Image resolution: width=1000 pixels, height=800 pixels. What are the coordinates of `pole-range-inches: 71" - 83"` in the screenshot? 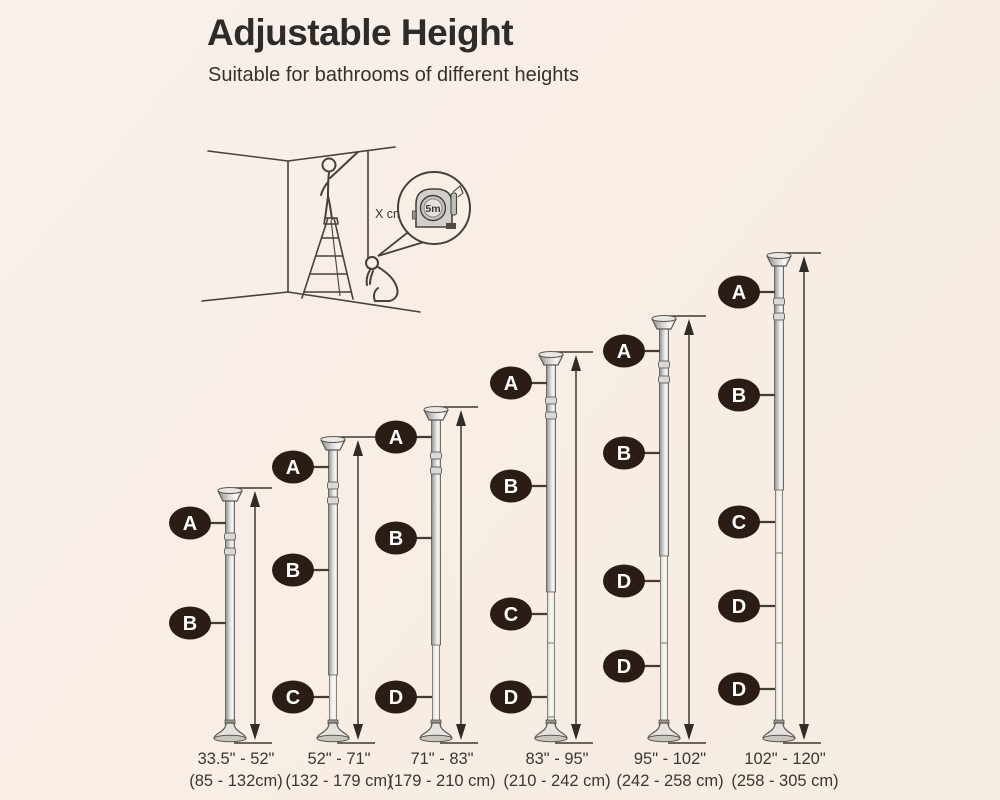 It's located at (441, 759).